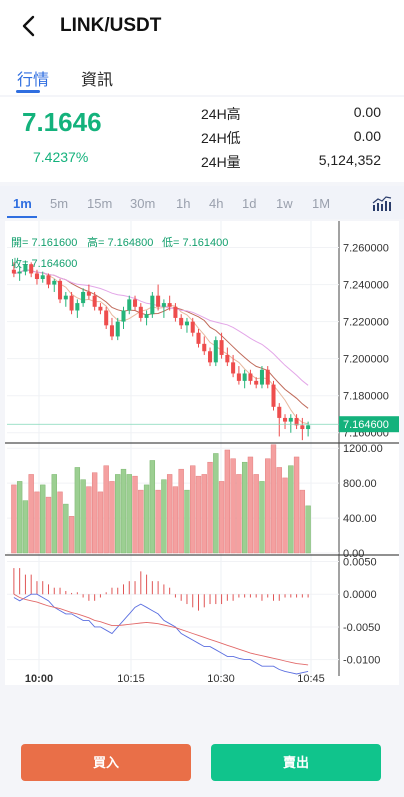  I want to click on timeframe-active-indicator, so click(22, 217).